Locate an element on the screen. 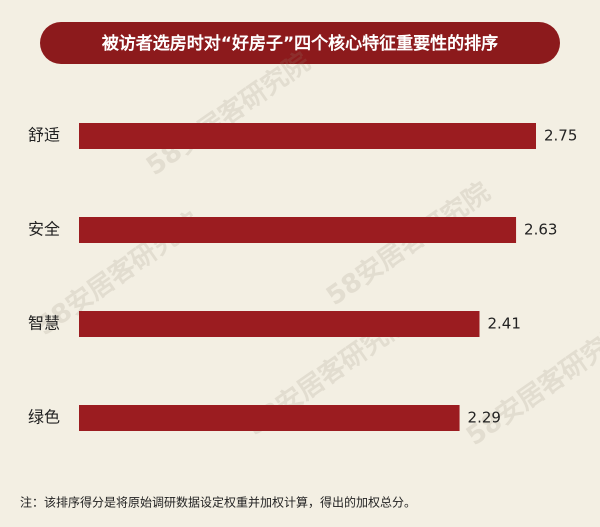 Image resolution: width=600 pixels, height=527 pixels. category-label: 舒适 is located at coordinates (44, 135).